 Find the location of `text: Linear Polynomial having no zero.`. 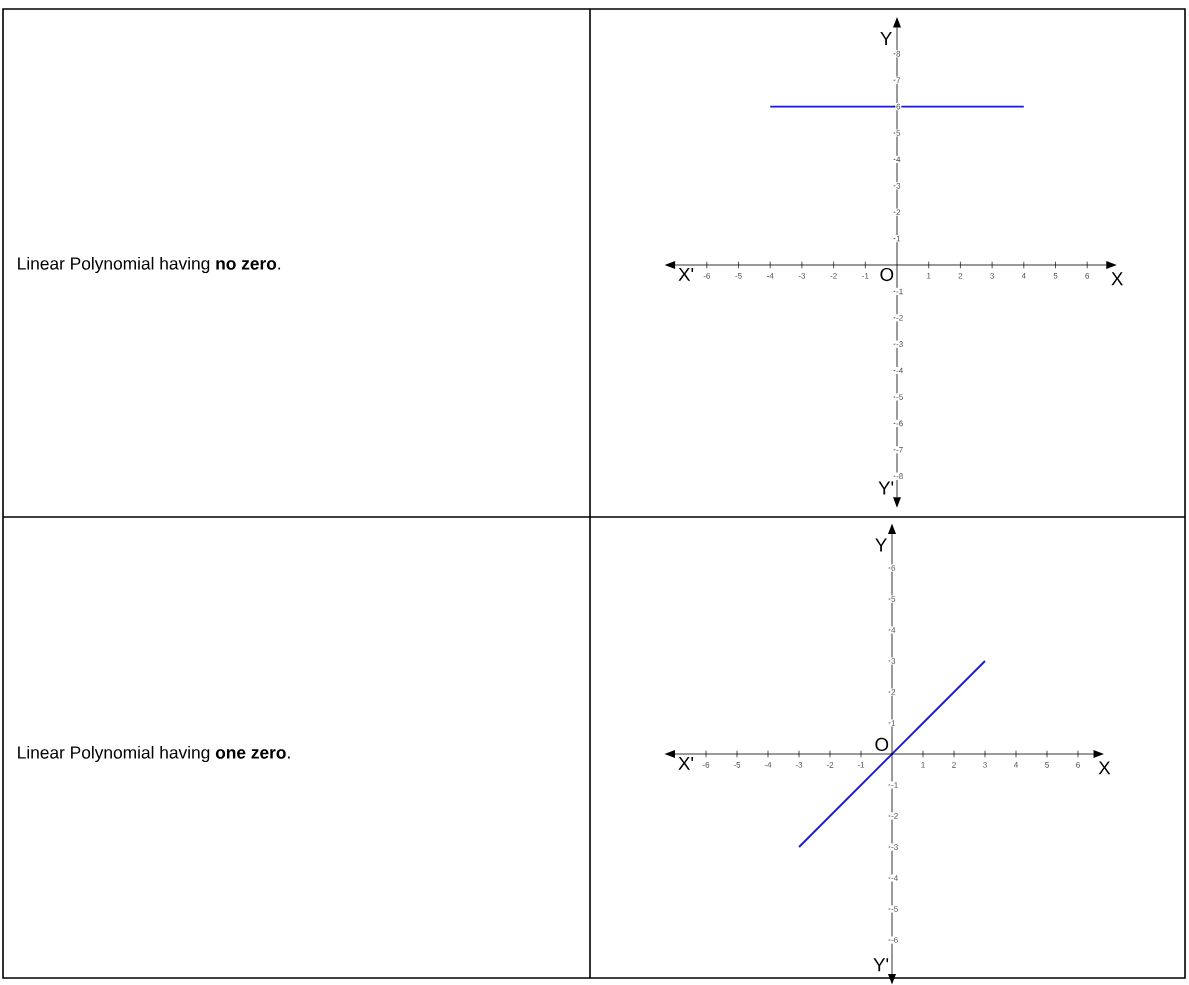

text: Linear Polynomial having no zero. is located at coordinates (149, 265).